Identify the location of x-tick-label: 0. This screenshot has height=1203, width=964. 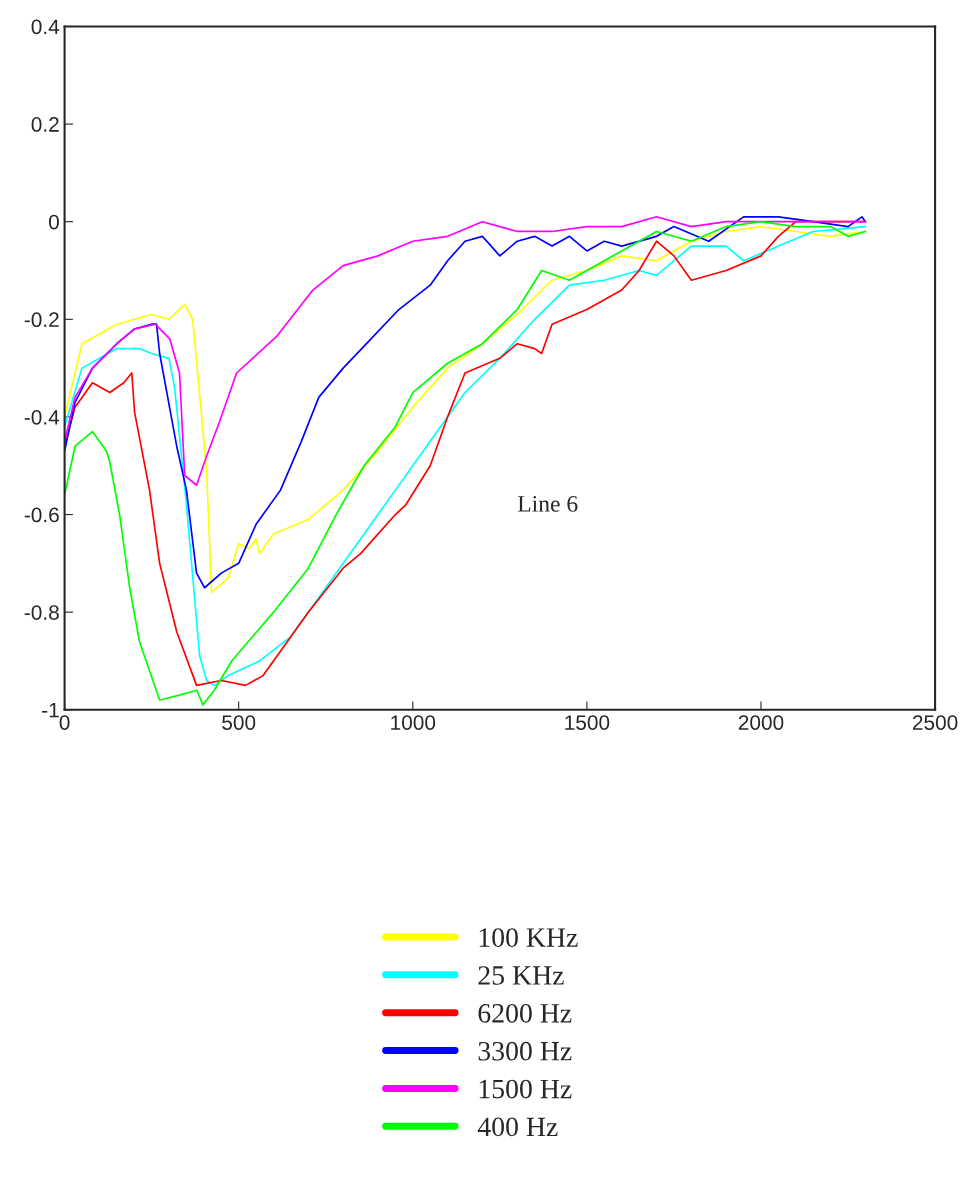
(64, 722).